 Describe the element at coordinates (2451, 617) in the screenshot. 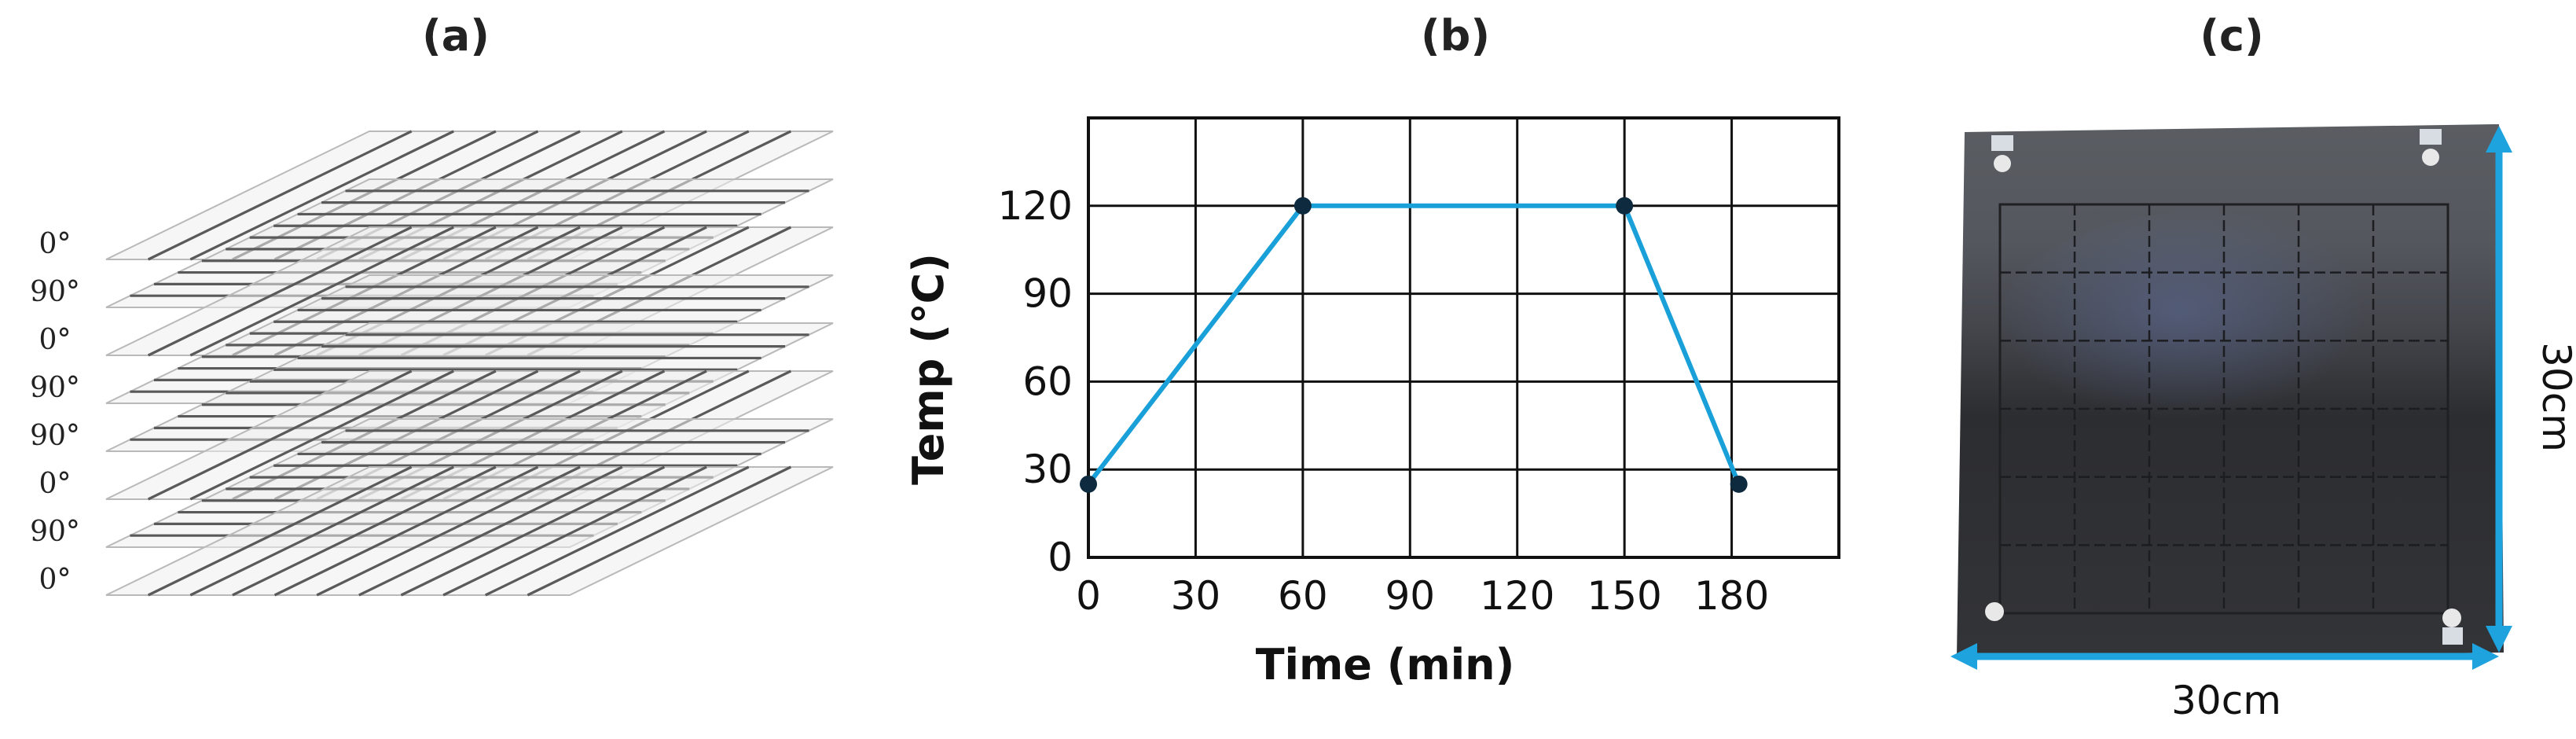

I see `specimen-hole-bottom-right` at that location.